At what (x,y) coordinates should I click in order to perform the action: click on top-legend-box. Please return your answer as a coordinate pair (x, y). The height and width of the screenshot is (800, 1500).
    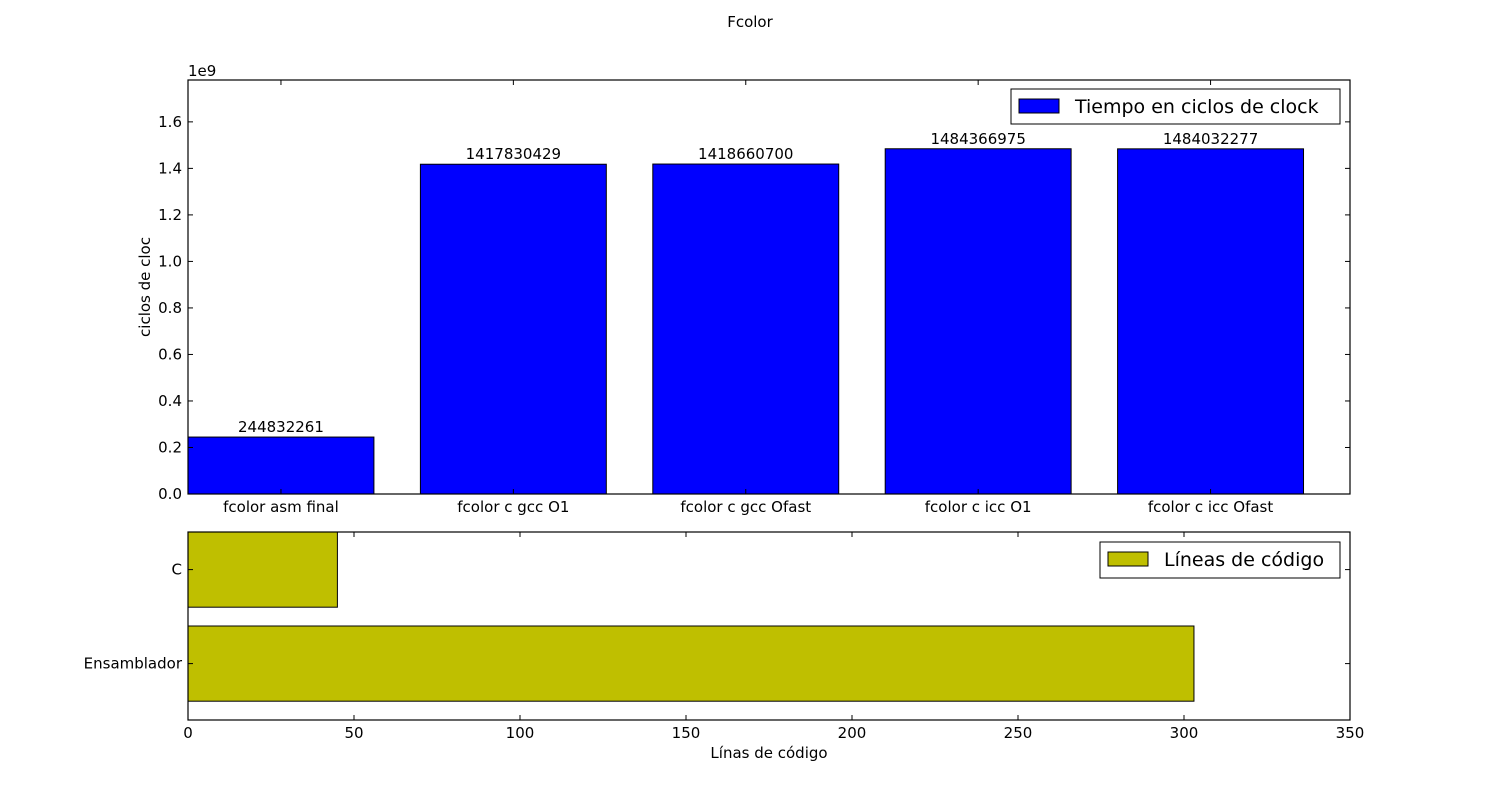
    Looking at the image, I should click on (1175, 106).